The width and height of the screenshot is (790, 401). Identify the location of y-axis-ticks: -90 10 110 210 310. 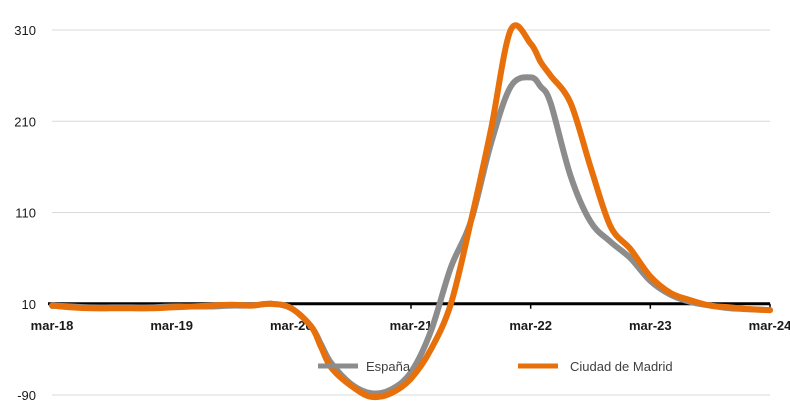
(25, 212).